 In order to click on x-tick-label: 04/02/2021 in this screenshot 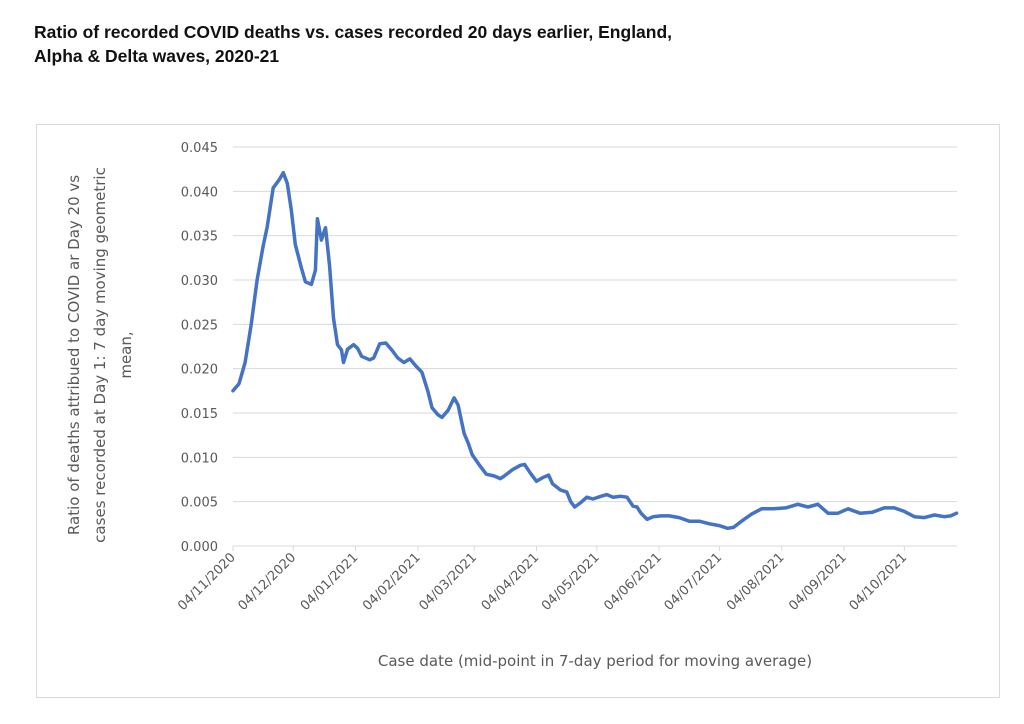, I will do `click(392, 582)`.